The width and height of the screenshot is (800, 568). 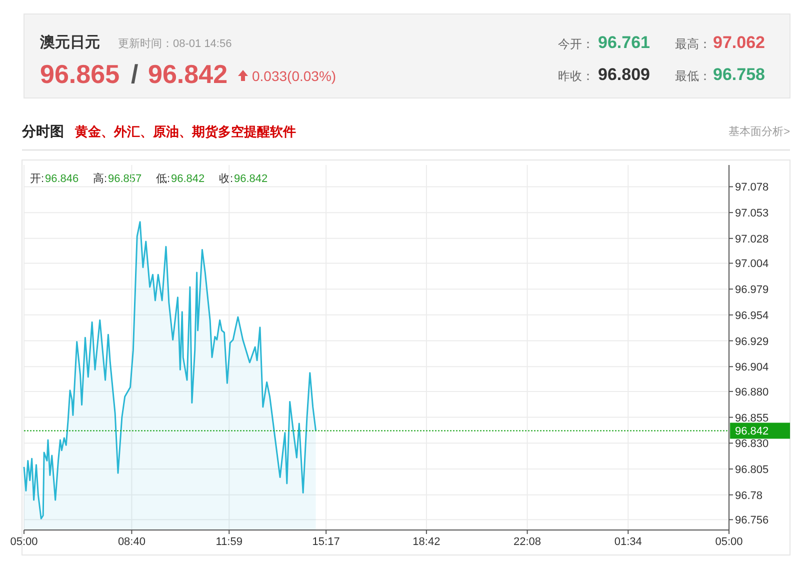 I want to click on y-tick-label: 97.078, so click(x=752, y=188).